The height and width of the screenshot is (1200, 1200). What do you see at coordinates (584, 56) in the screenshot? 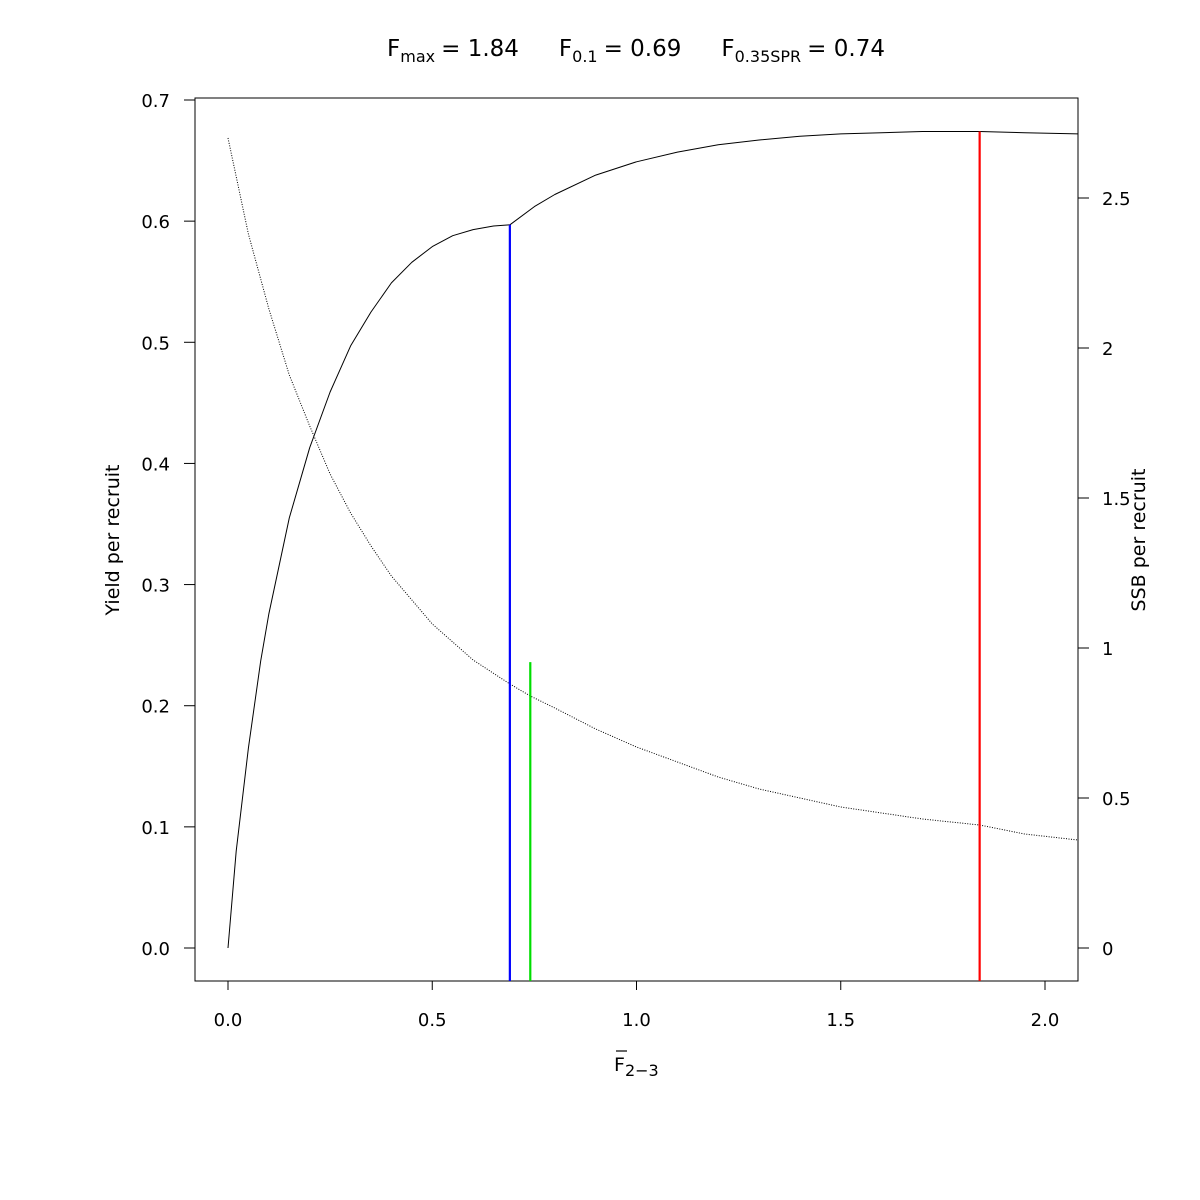
I see `title-f01-sub: 0.1` at bounding box center [584, 56].